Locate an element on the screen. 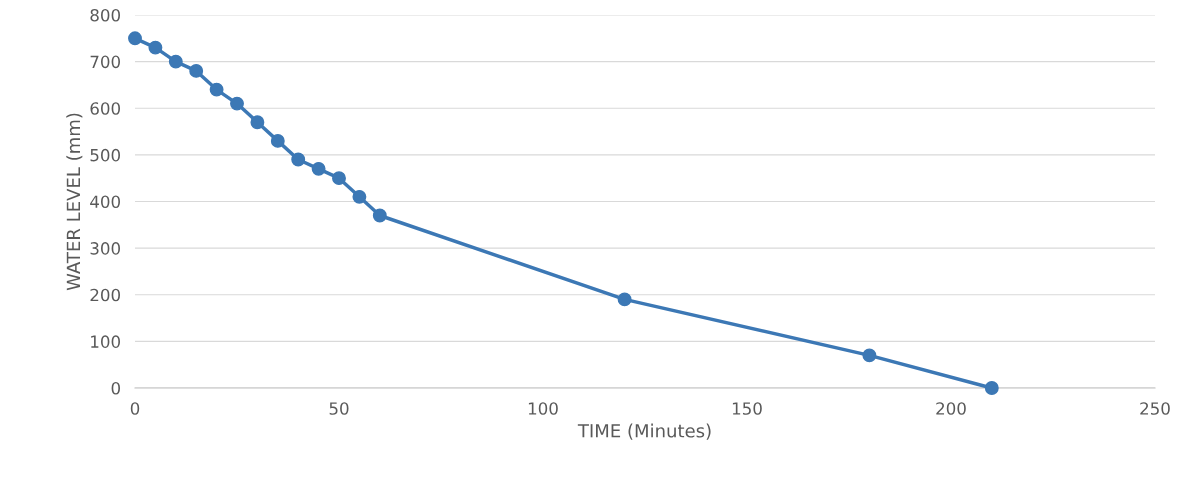  y-tick-label: 300 is located at coordinates (105, 248).